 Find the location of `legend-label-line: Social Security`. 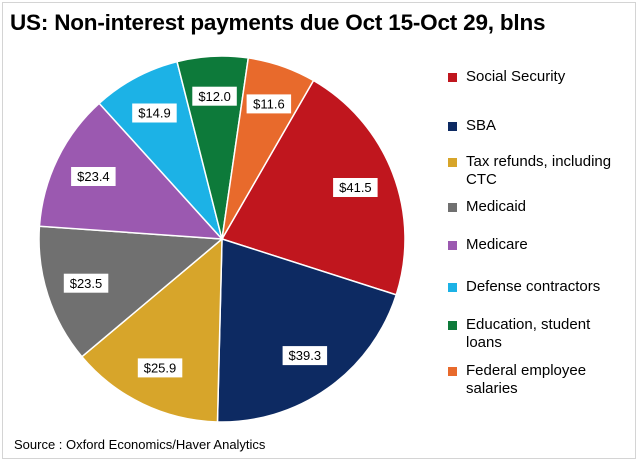

legend-label-line: Social Security is located at coordinates (516, 76).